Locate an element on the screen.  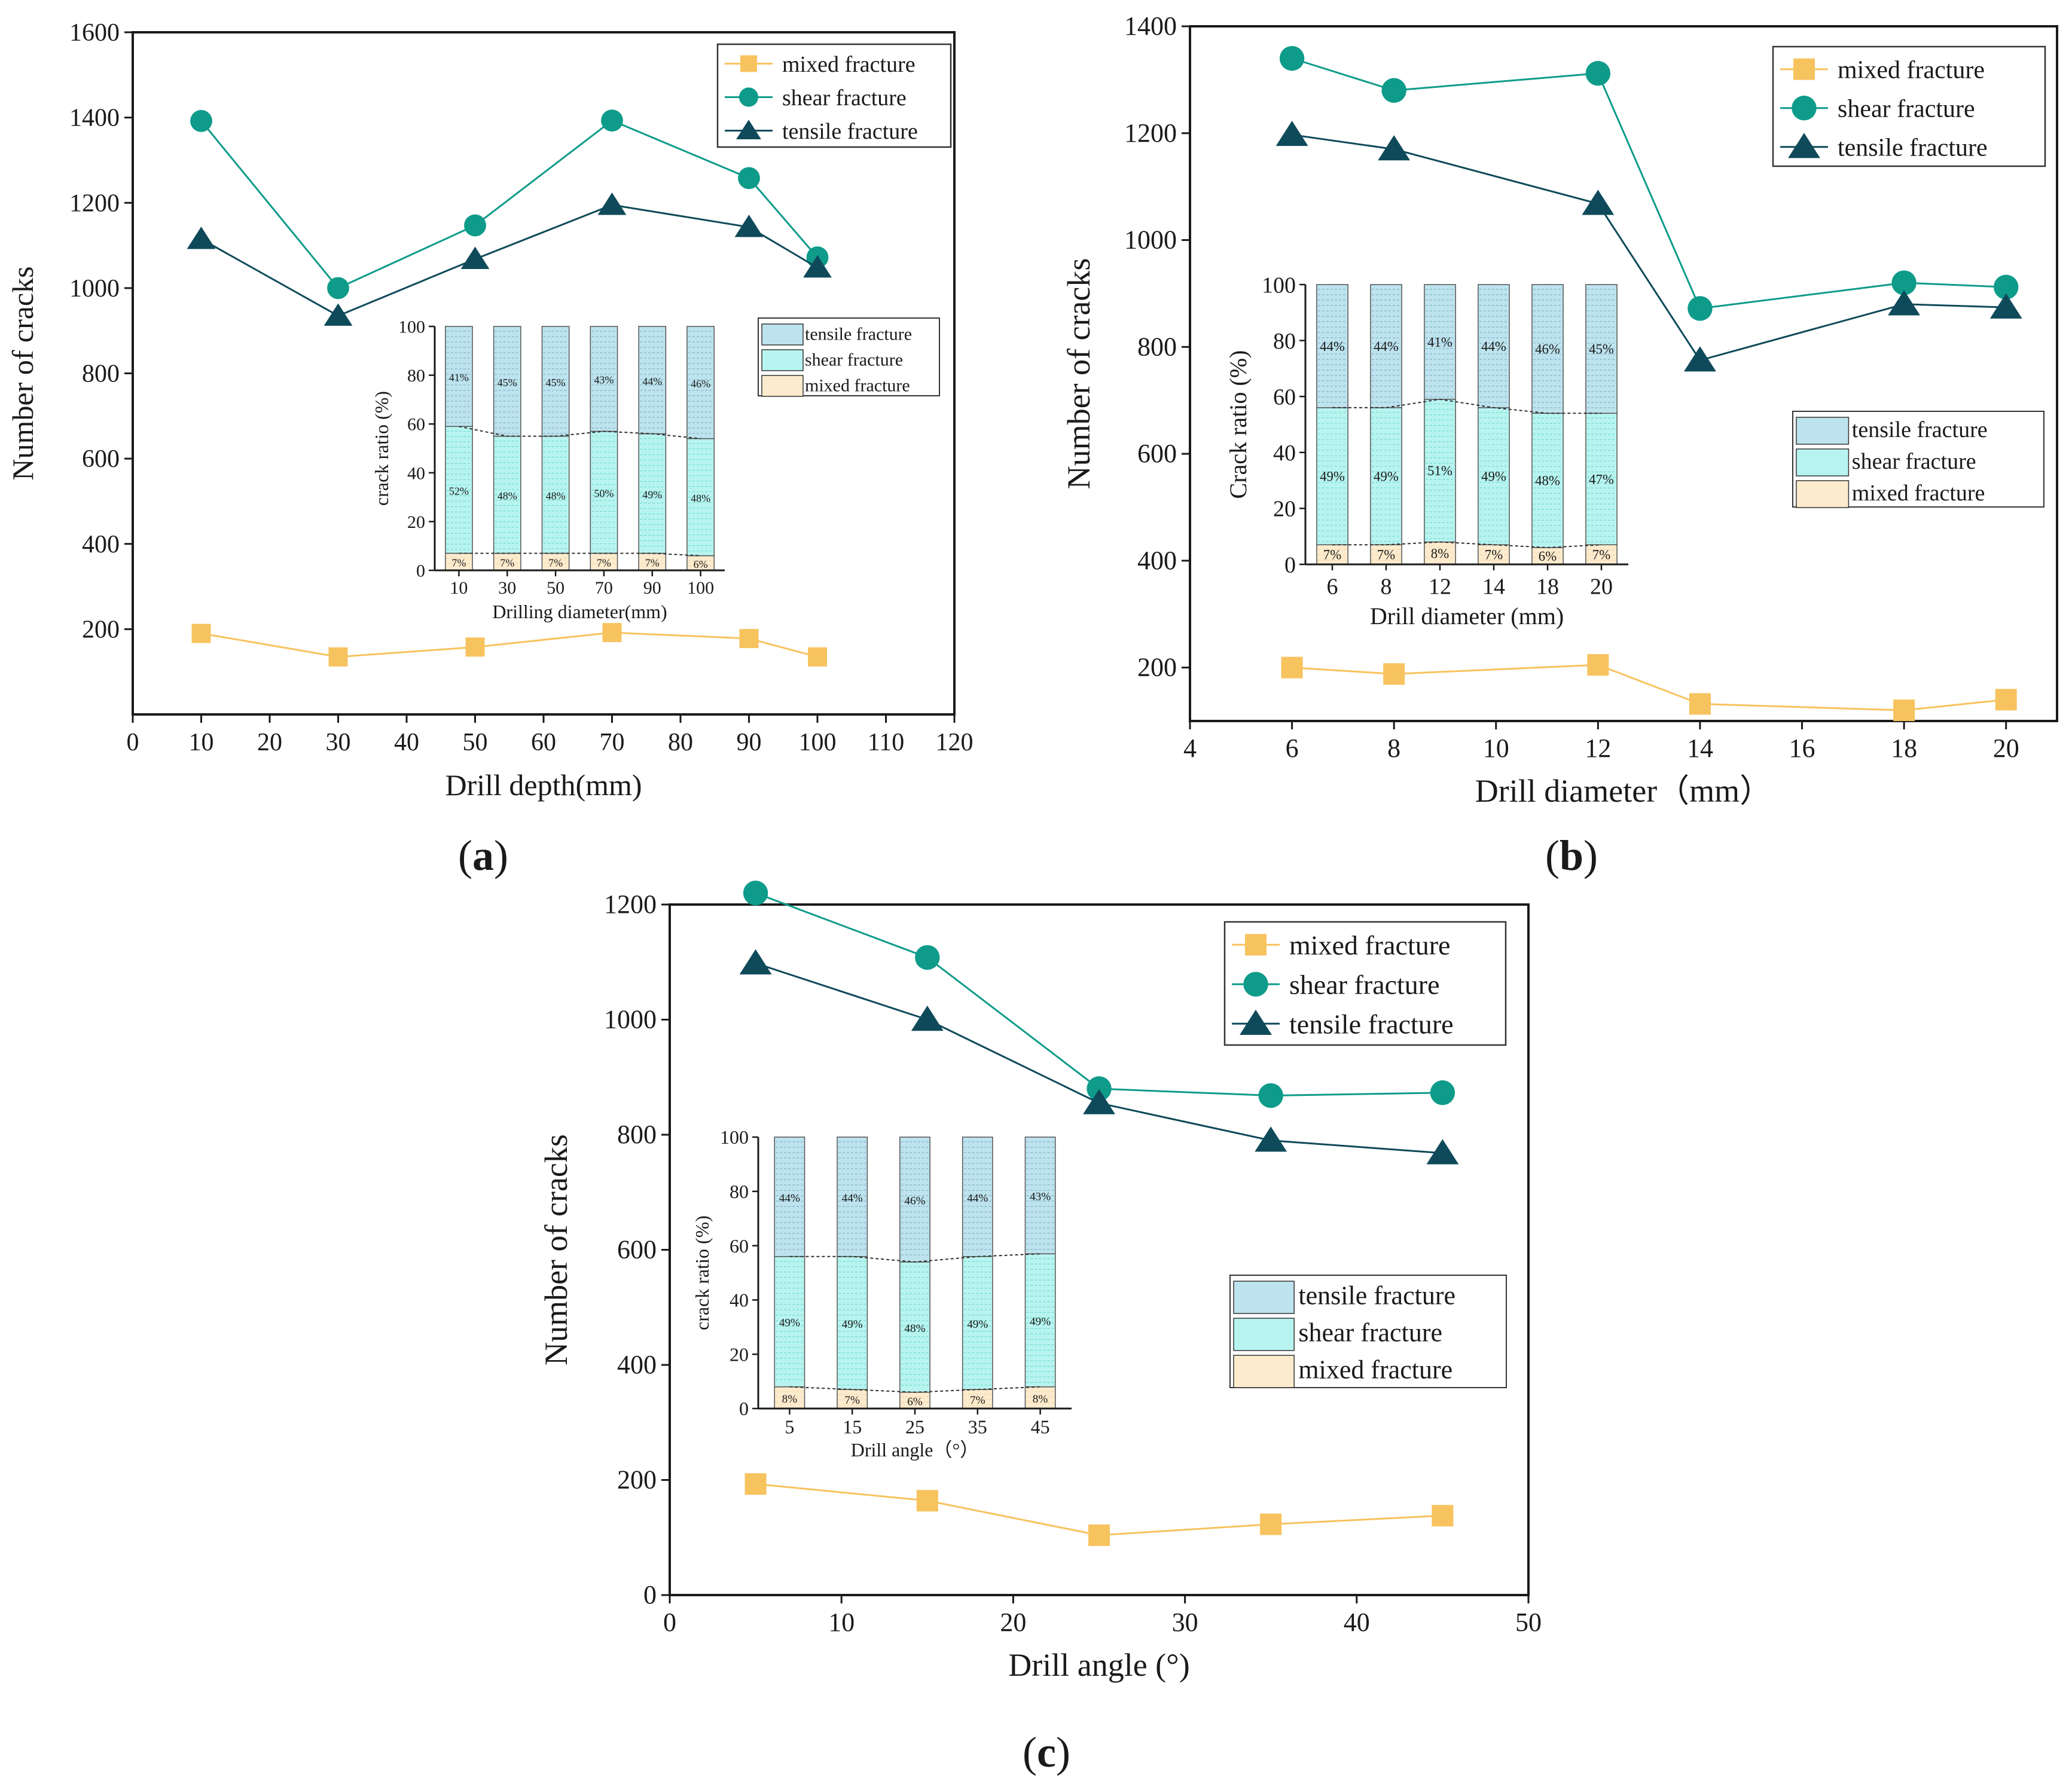
x-tick-label: 60 is located at coordinates (543, 742).